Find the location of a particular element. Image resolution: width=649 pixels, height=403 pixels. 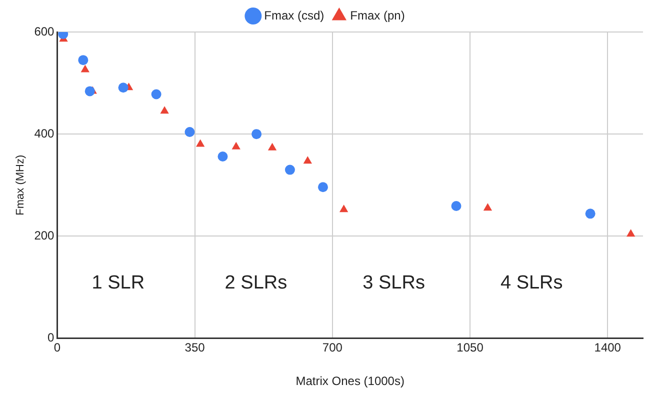

x-tick-label: 1050 is located at coordinates (470, 347).